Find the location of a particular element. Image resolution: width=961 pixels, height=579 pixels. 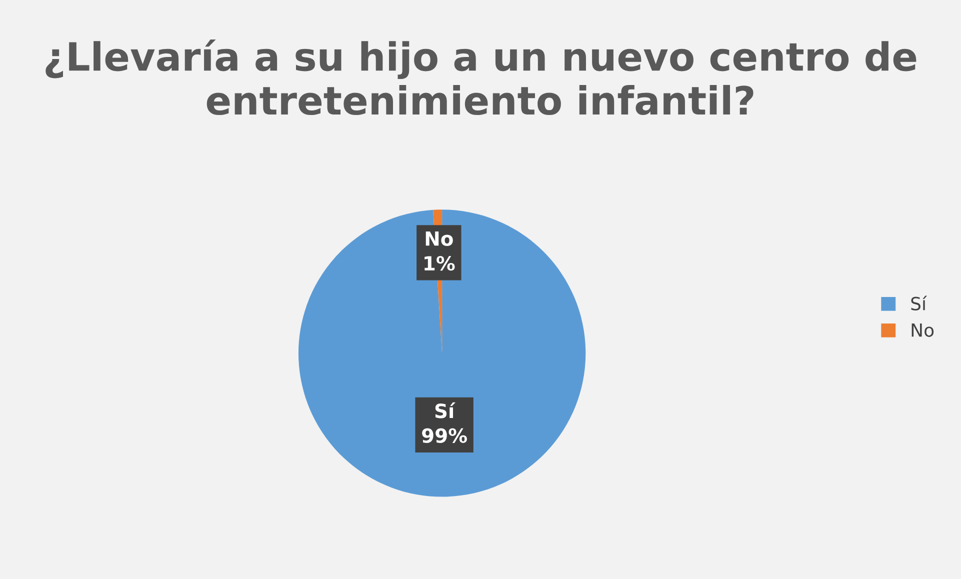

legend-label: Sí is located at coordinates (919, 303).